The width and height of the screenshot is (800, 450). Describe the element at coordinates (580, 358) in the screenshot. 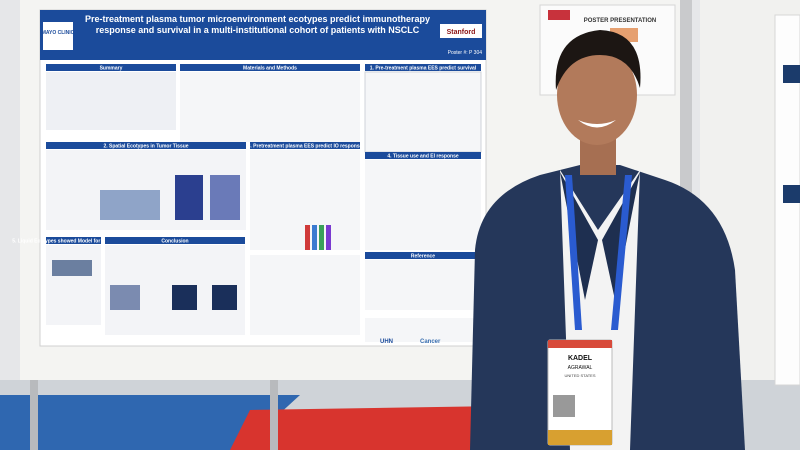

I see `badge-first-name: KADEL` at that location.